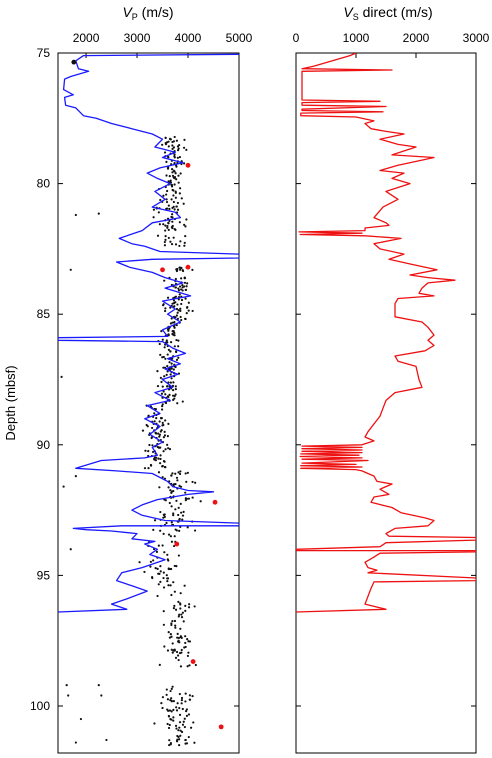  Describe the element at coordinates (476, 38) in the screenshot. I see `right-xtick-label: 3000` at that location.